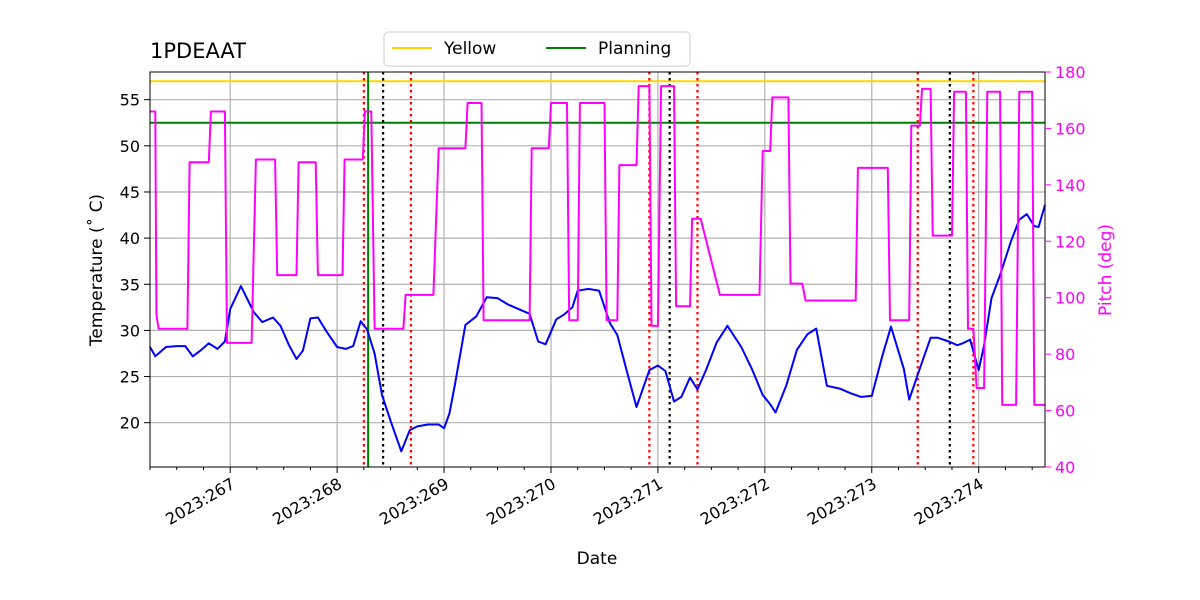 This screenshot has width=1200, height=600. What do you see at coordinates (1065, 354) in the screenshot?
I see `y2-tick-label: 80` at bounding box center [1065, 354].